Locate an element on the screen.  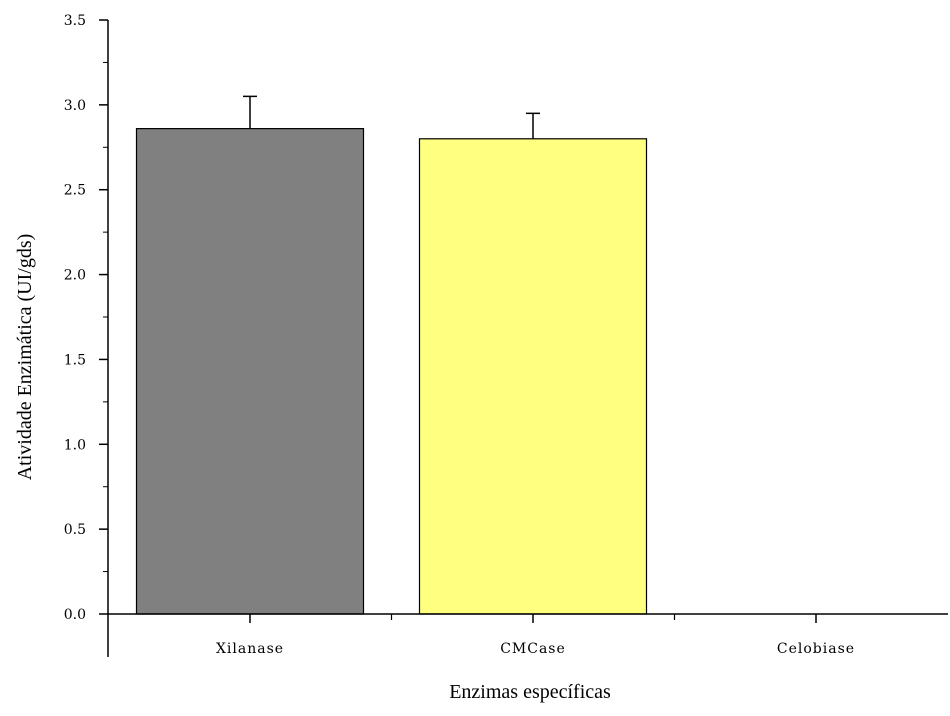
x-axis-title: Enzimas específicas is located at coordinates (530, 692).